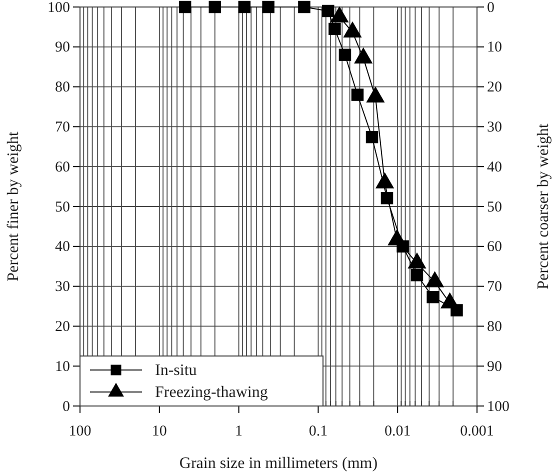  What do you see at coordinates (62, 366) in the screenshot?
I see `y-tick-label: 10` at bounding box center [62, 366].